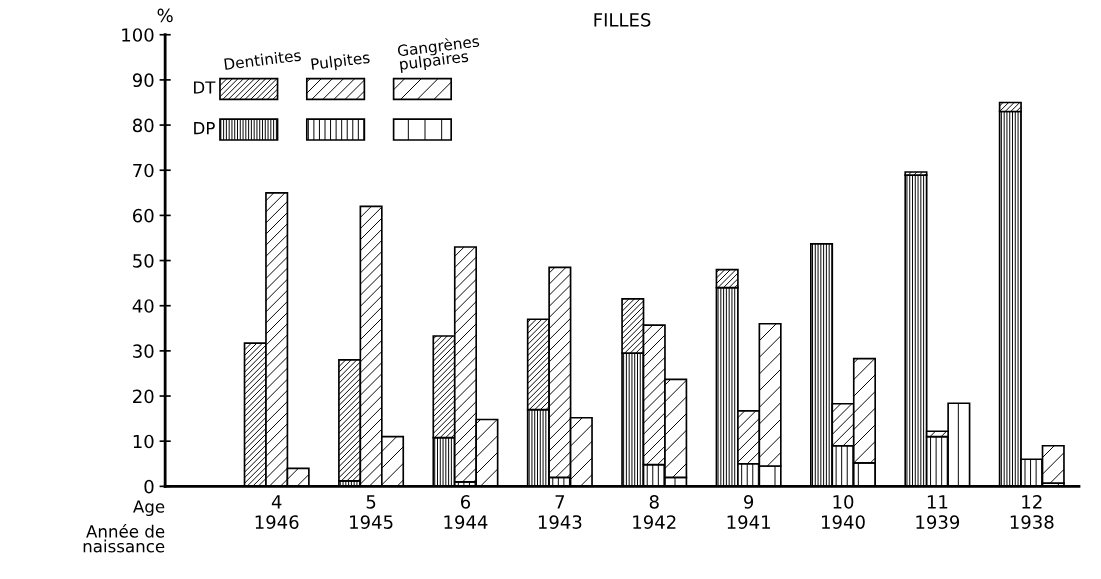 The width and height of the screenshot is (1101, 579). Describe the element at coordinates (654, 512) in the screenshot. I see `x-tick-label: 8 1942` at that location.